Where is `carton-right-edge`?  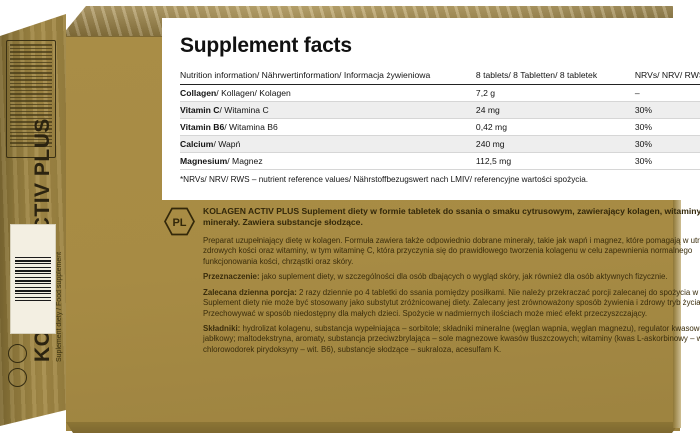
carton-right-edge is located at coordinates (677, 232).